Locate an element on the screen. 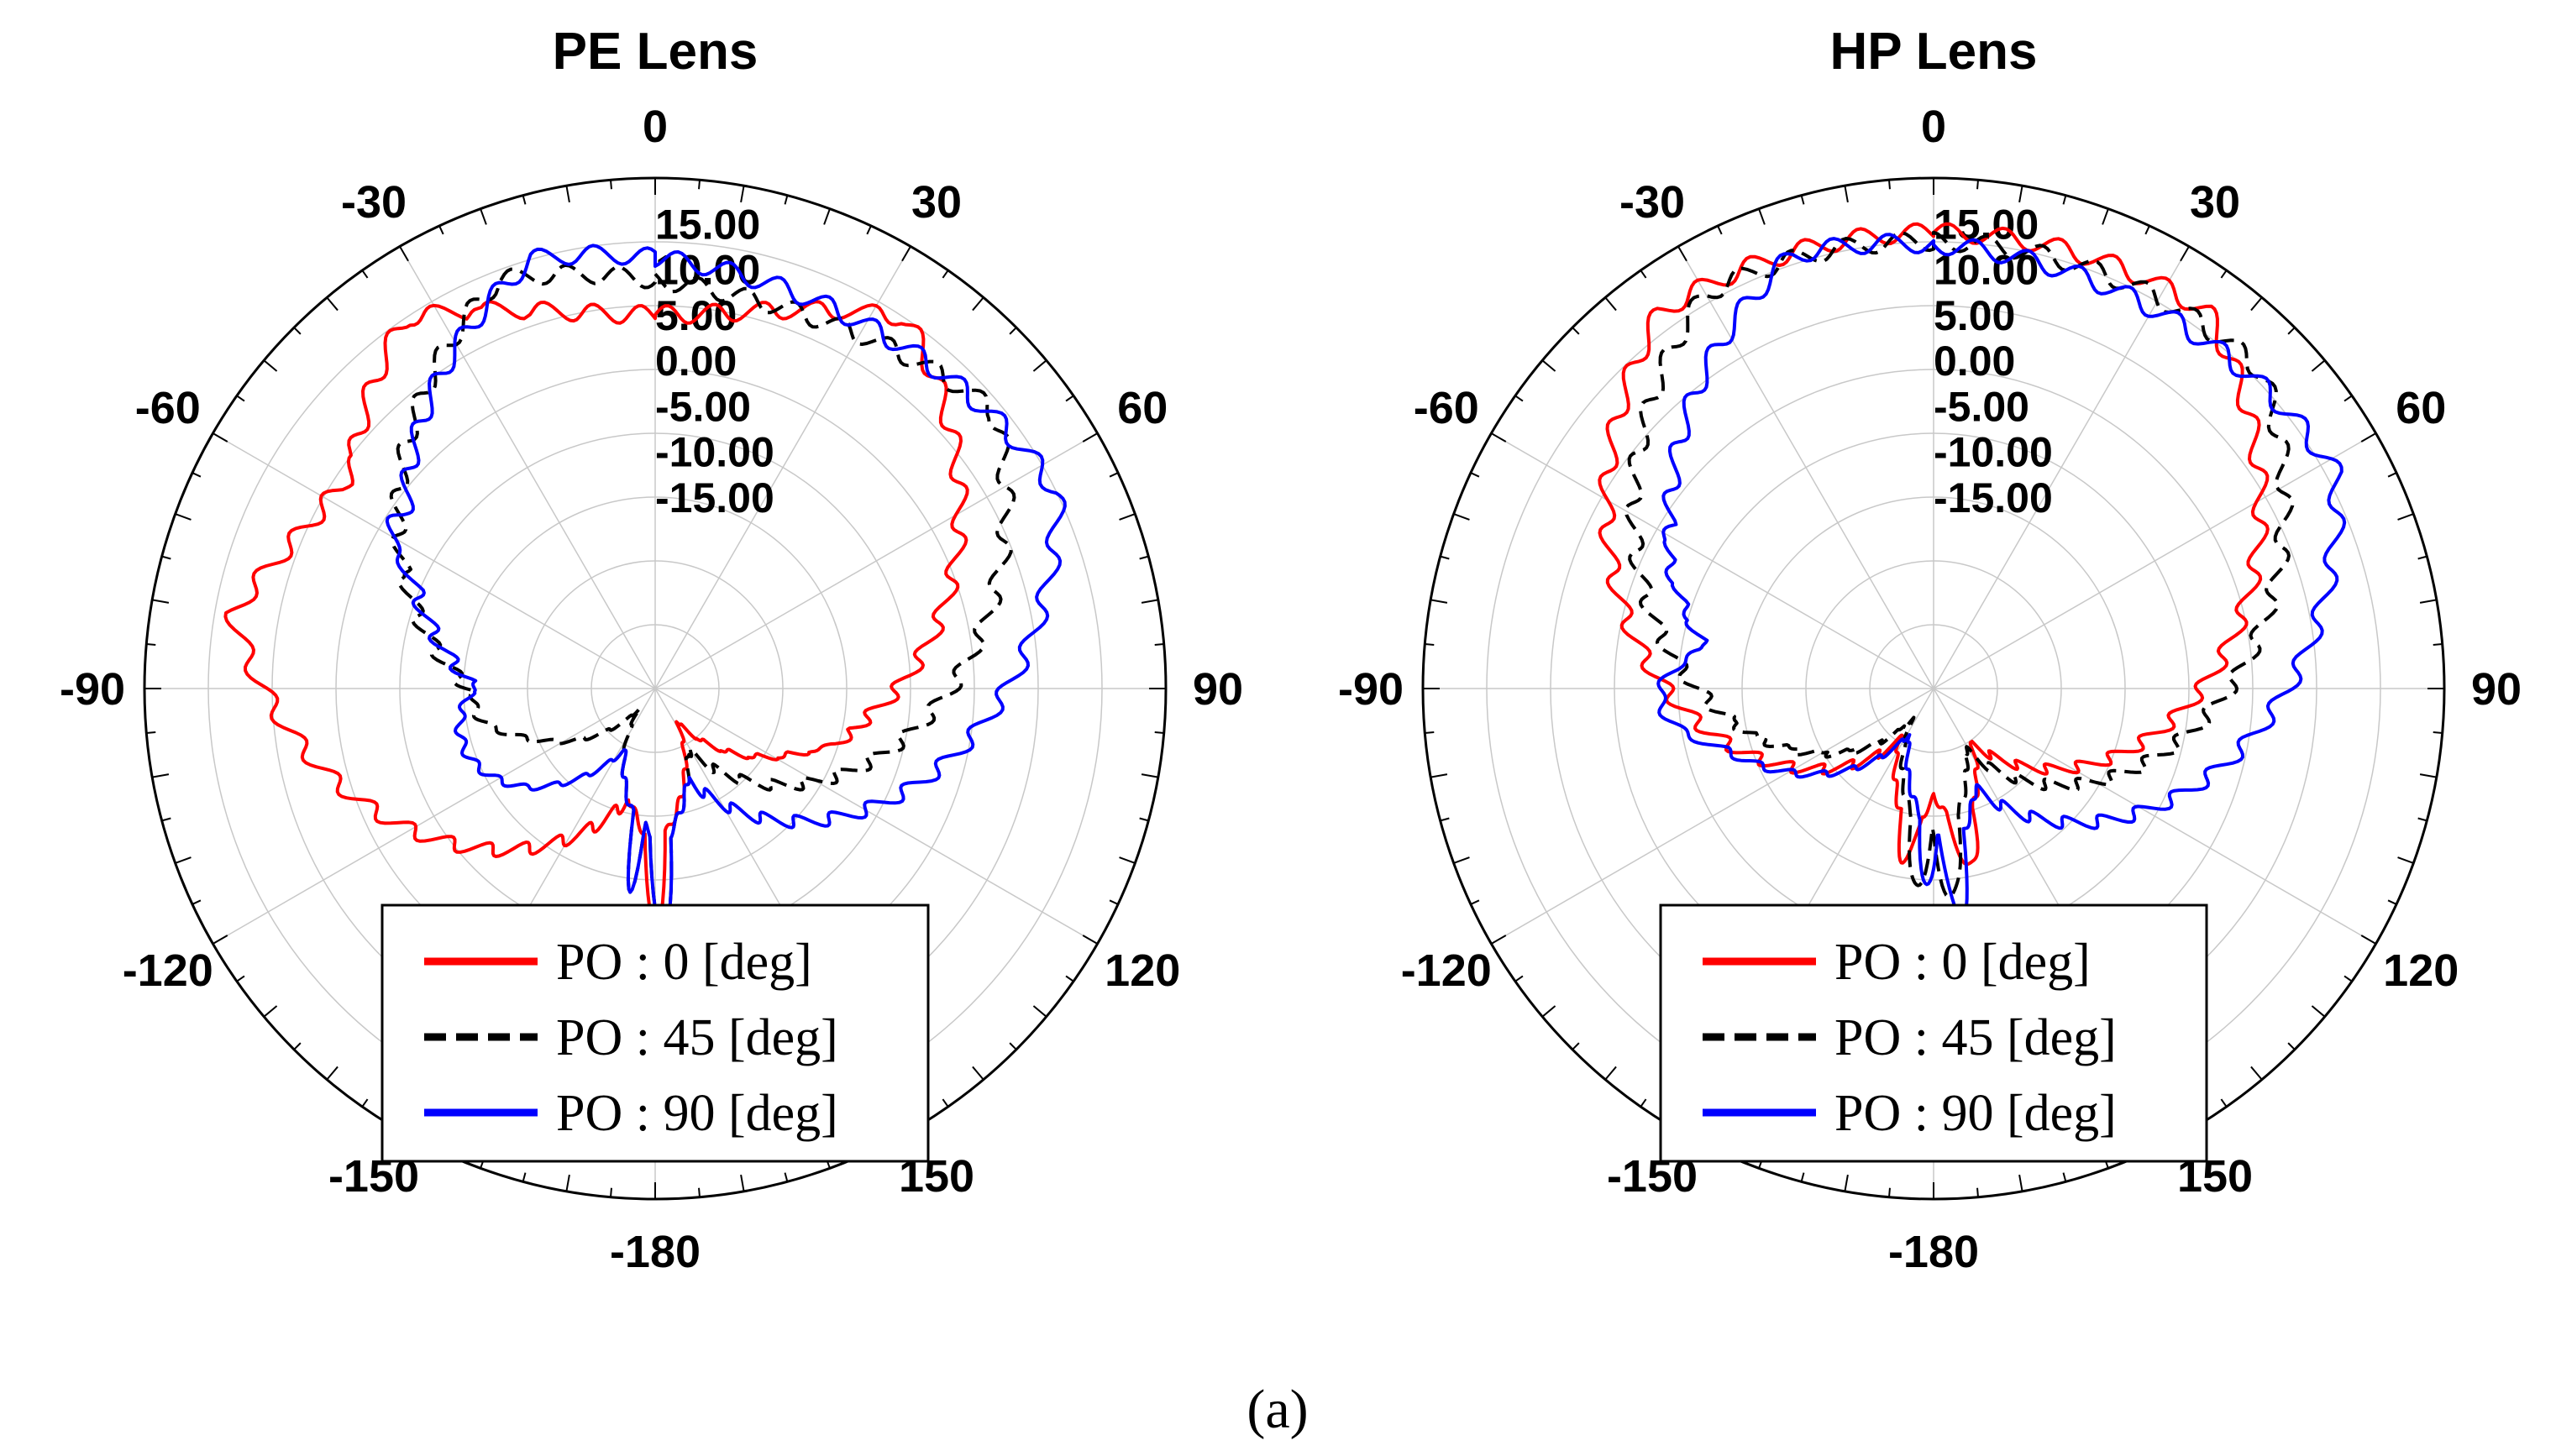  series-line-po0 is located at coordinates (596, 615).